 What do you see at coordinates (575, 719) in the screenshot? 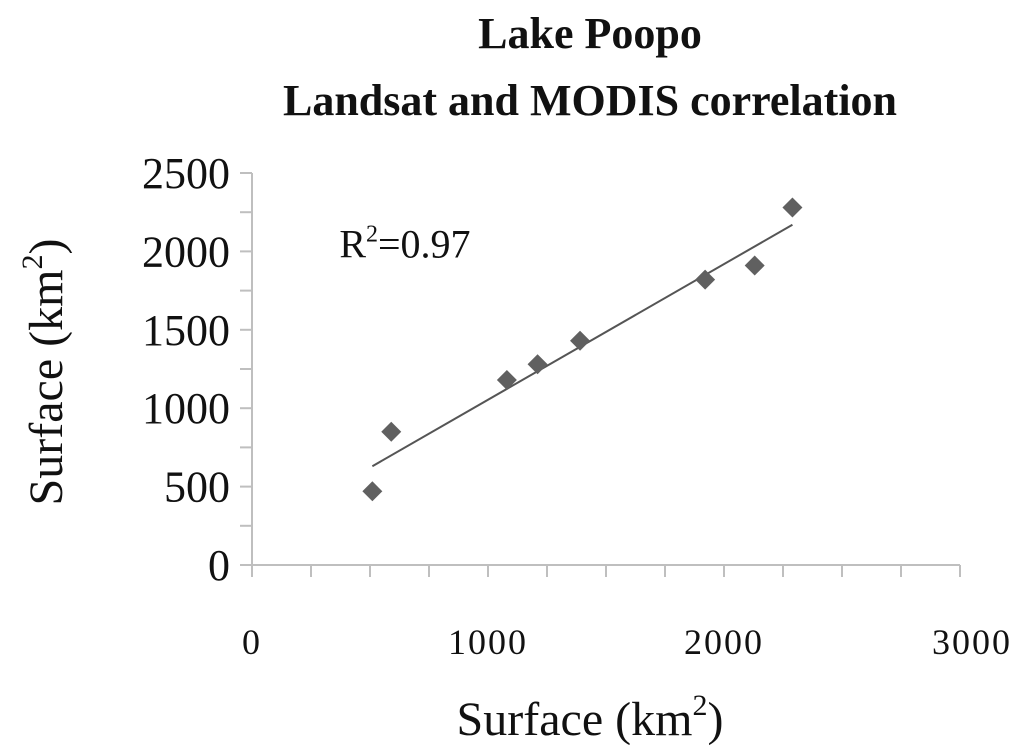
I see `x-axis-label-text: Surface (km` at bounding box center [575, 719].